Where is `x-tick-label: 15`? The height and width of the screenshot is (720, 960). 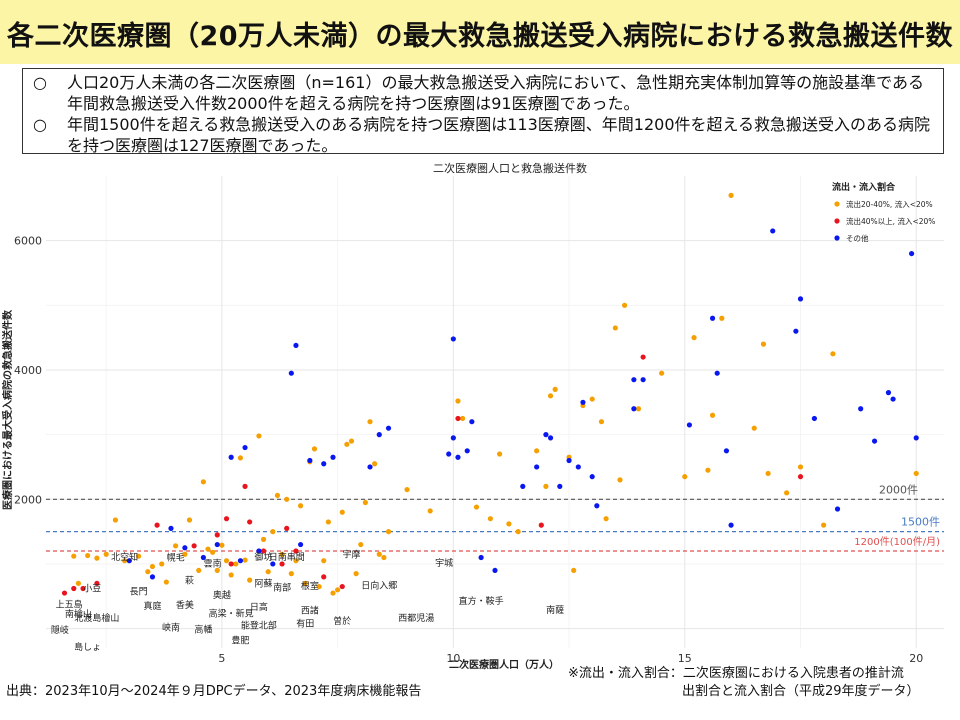
x-tick-label: 15 is located at coordinates (685, 658).